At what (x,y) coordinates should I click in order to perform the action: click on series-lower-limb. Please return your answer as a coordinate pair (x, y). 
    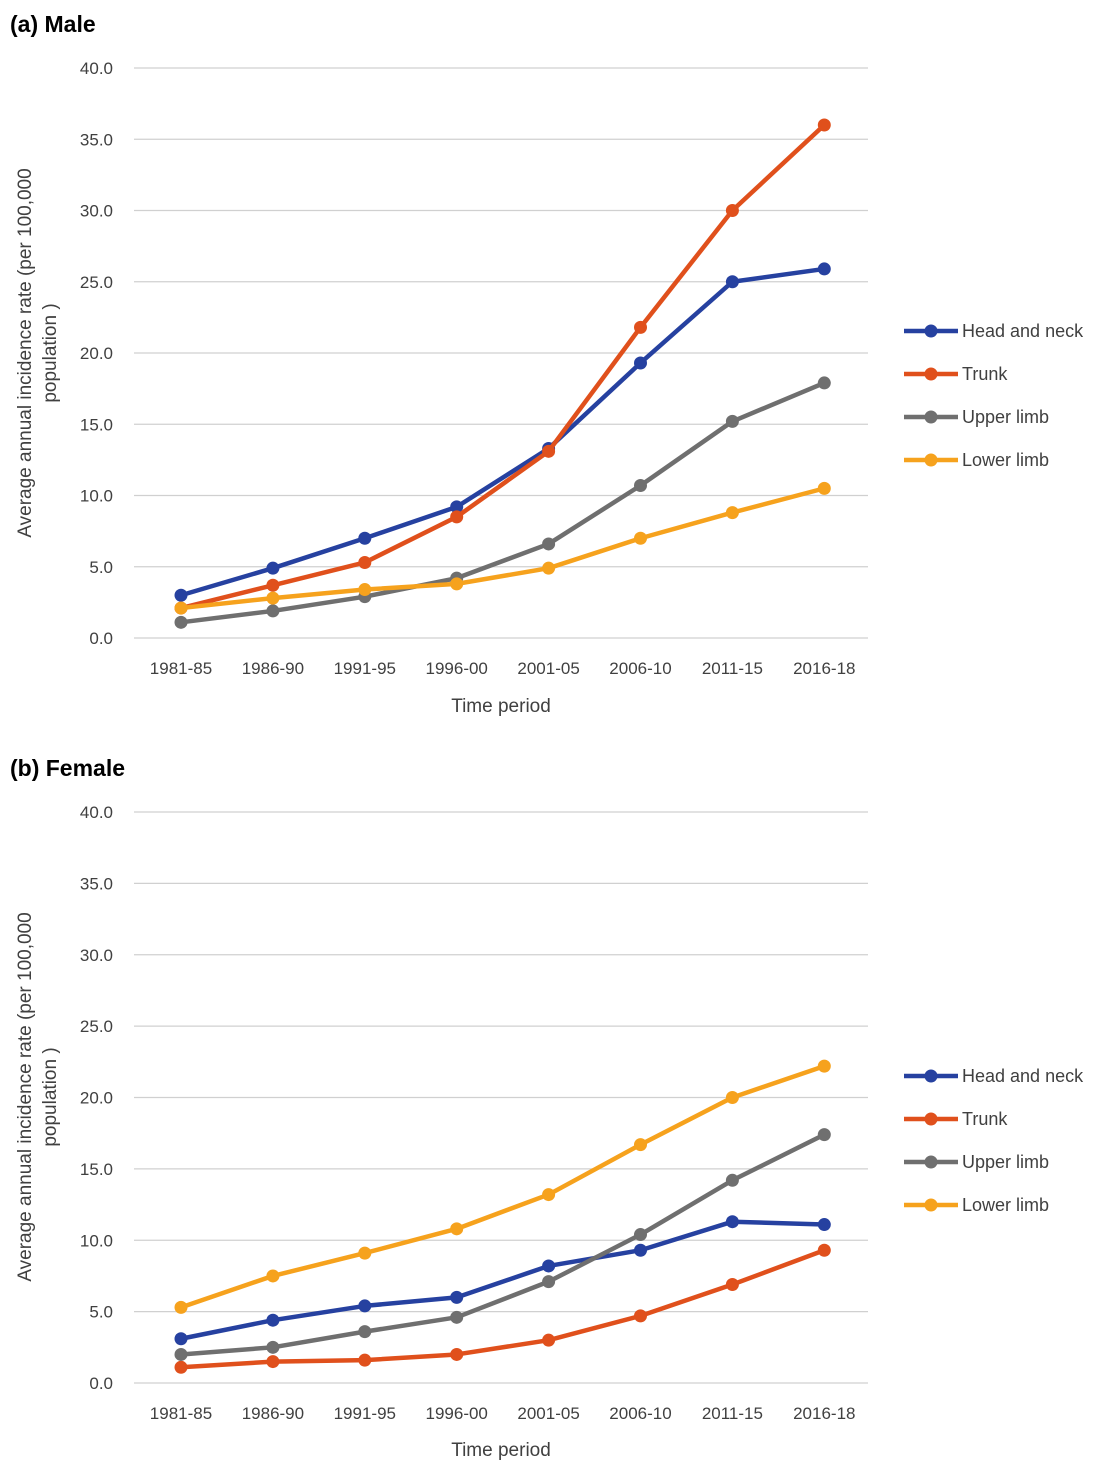
    Looking at the image, I should click on (502, 1186).